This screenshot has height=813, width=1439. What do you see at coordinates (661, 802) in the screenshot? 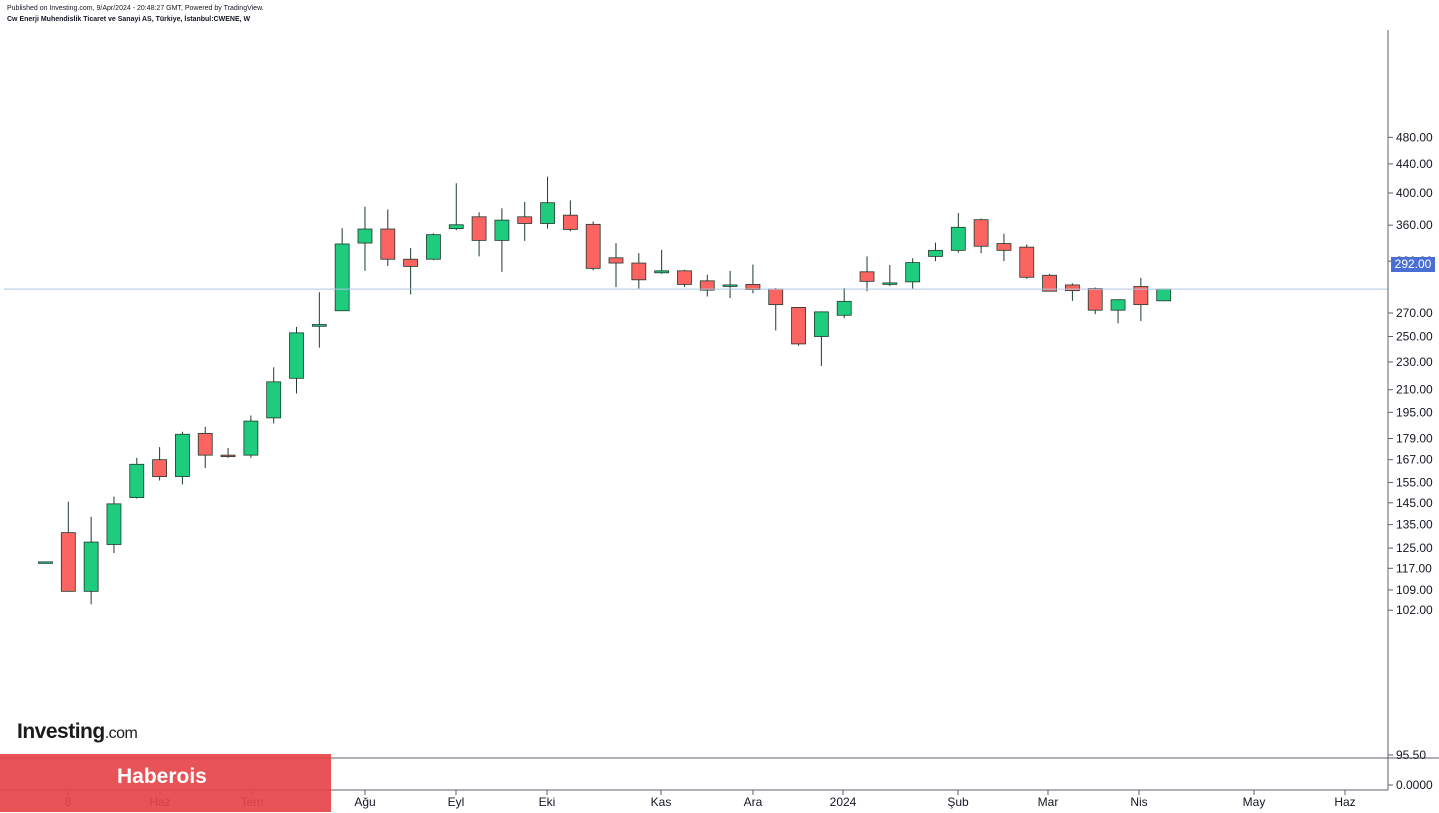
I see `x-tick-label: Kas` at bounding box center [661, 802].